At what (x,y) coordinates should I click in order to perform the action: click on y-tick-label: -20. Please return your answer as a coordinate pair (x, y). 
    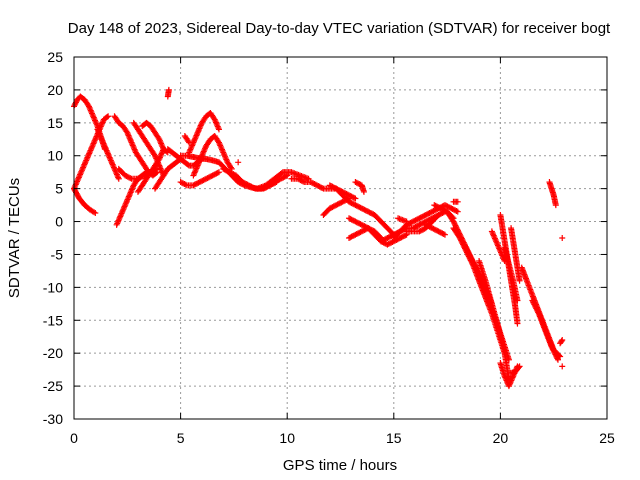
    Looking at the image, I should click on (53, 353).